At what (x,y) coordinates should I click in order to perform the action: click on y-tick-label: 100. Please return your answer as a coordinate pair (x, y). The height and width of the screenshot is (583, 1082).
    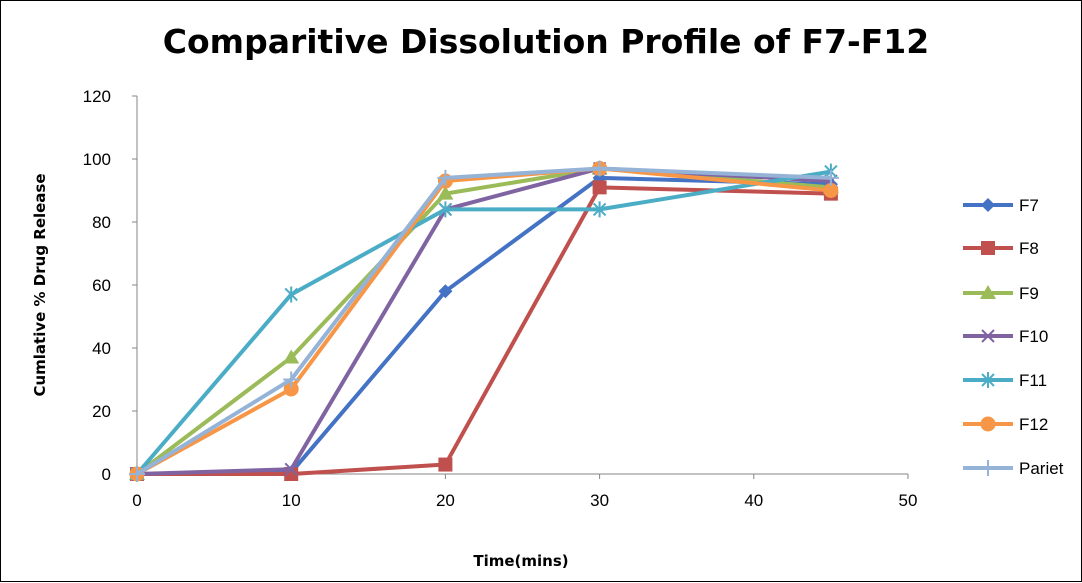
    Looking at the image, I should click on (97, 159).